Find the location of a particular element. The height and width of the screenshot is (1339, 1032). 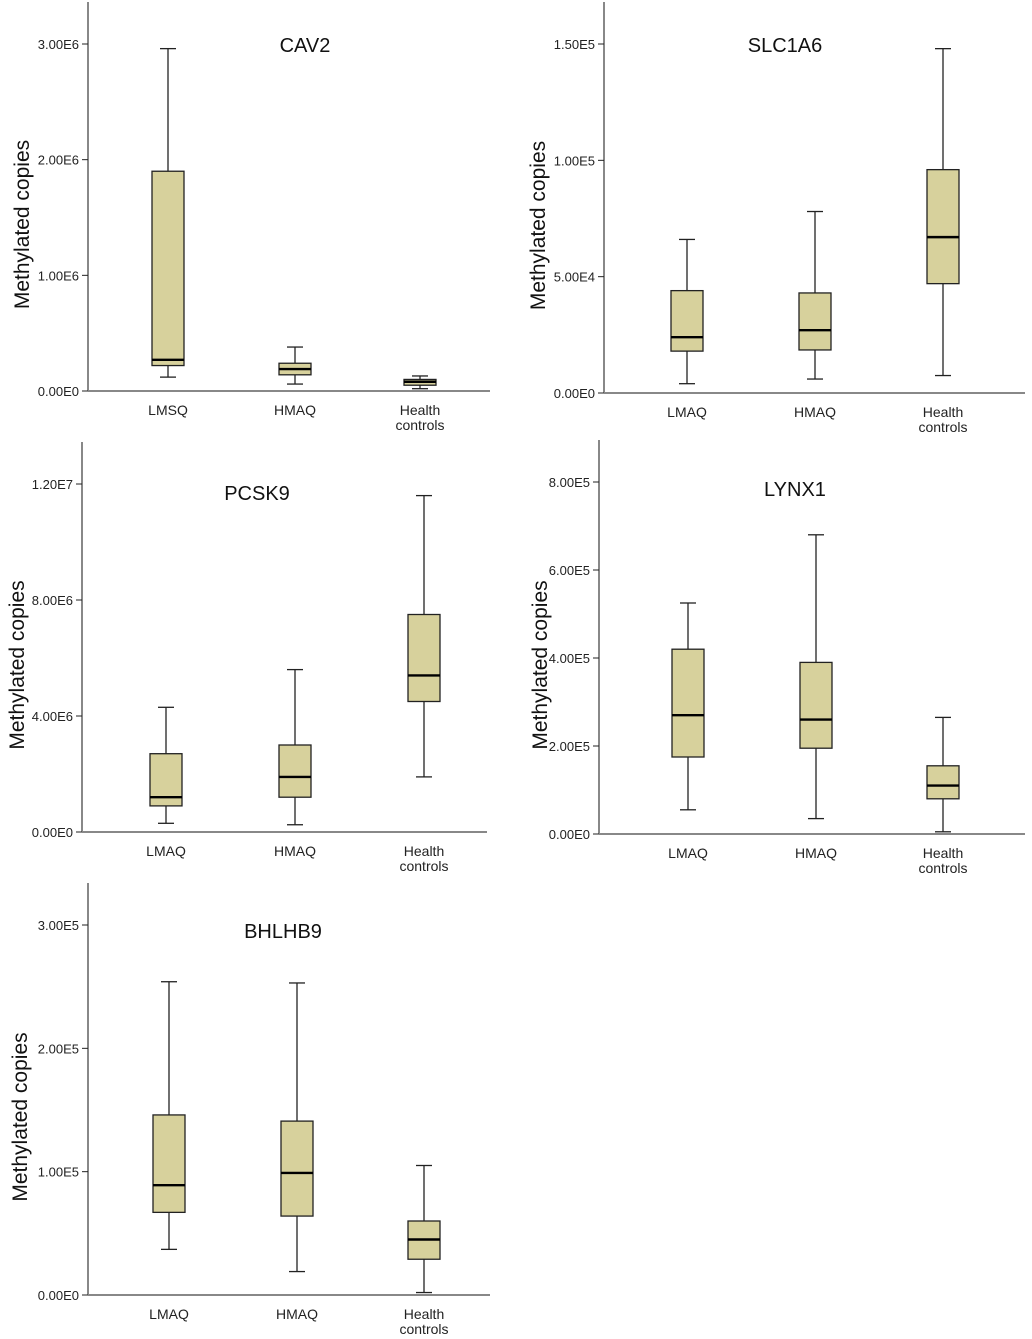

y-tick-label: 8.00E5 is located at coordinates (569, 482).